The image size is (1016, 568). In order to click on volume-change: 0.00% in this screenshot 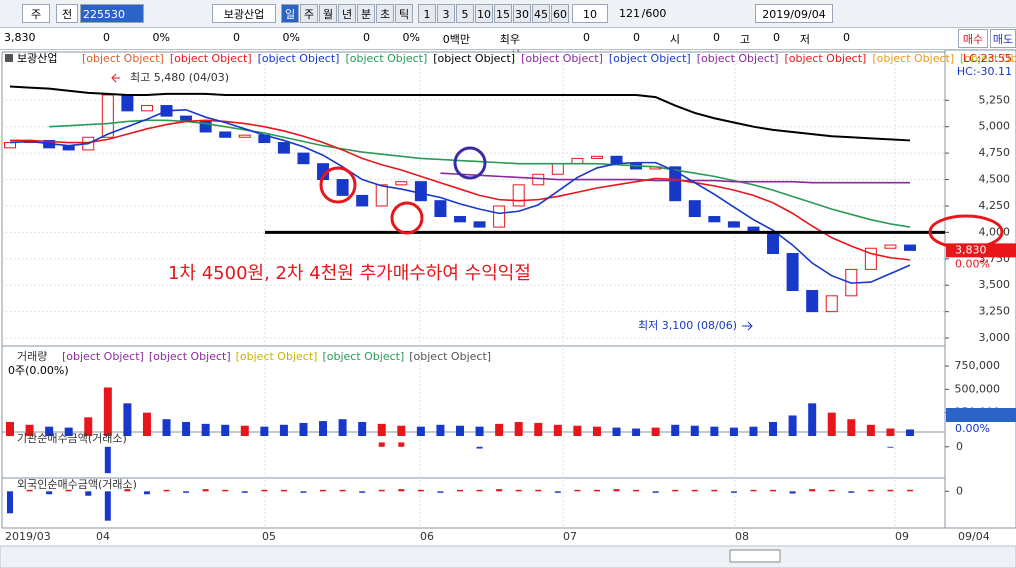, I will do `click(972, 428)`.